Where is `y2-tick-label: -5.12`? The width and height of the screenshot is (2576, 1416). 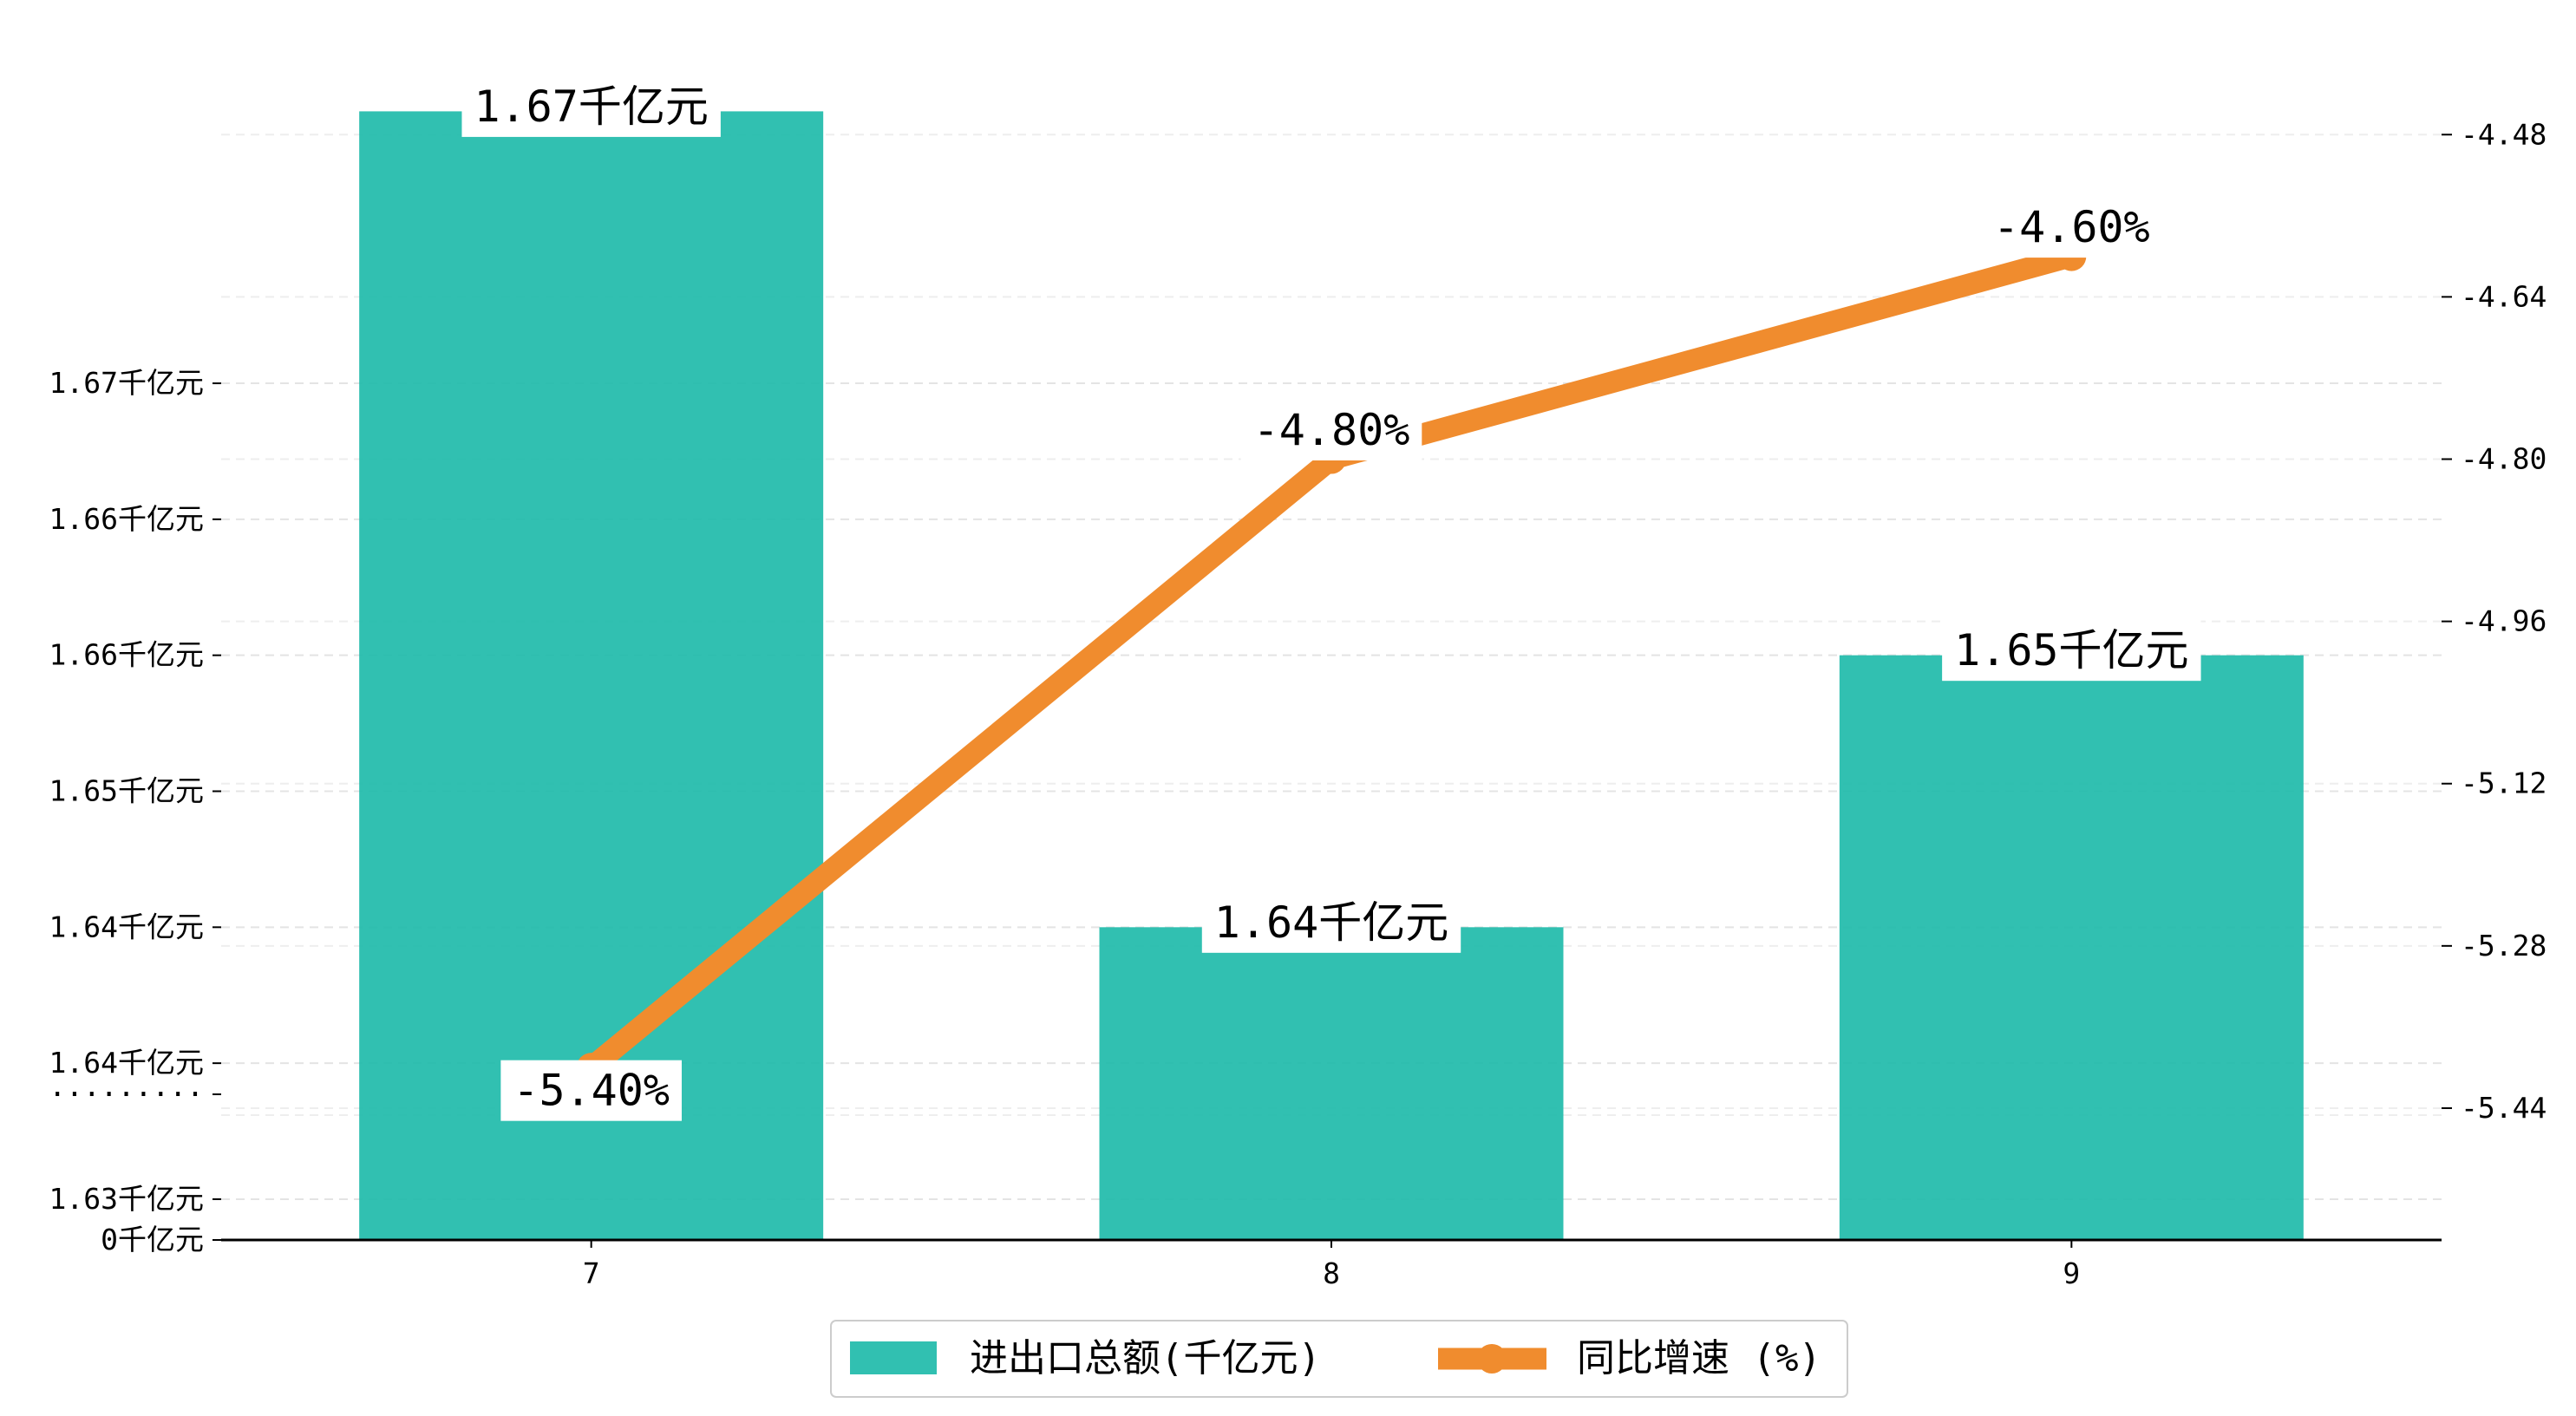
y2-tick-label: -5.12 is located at coordinates (2504, 783).